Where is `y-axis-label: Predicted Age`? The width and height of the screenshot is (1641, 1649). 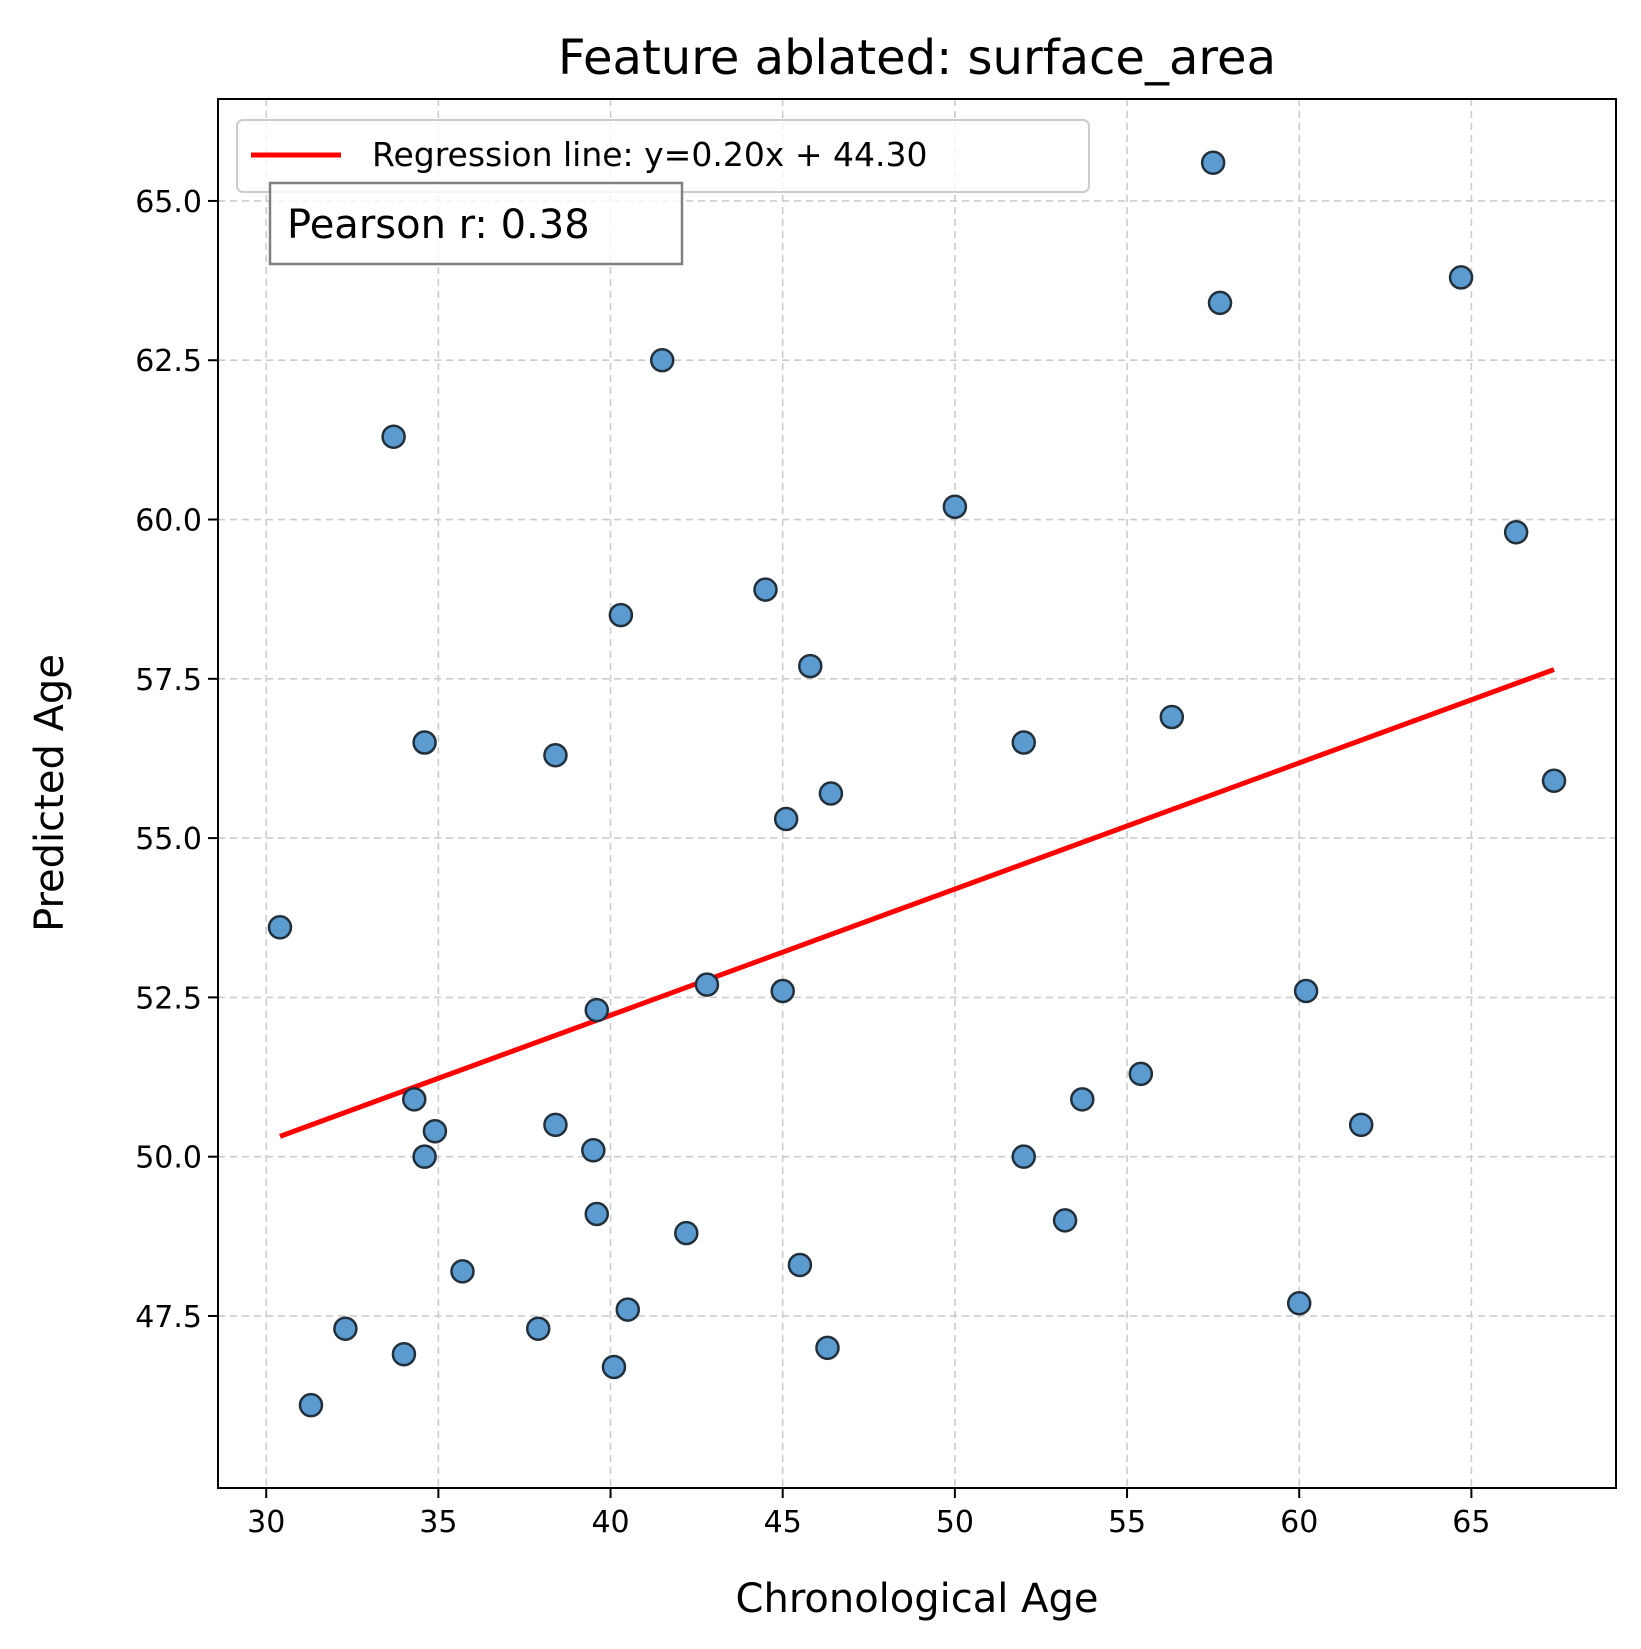
y-axis-label: Predicted Age is located at coordinates (50, 793).